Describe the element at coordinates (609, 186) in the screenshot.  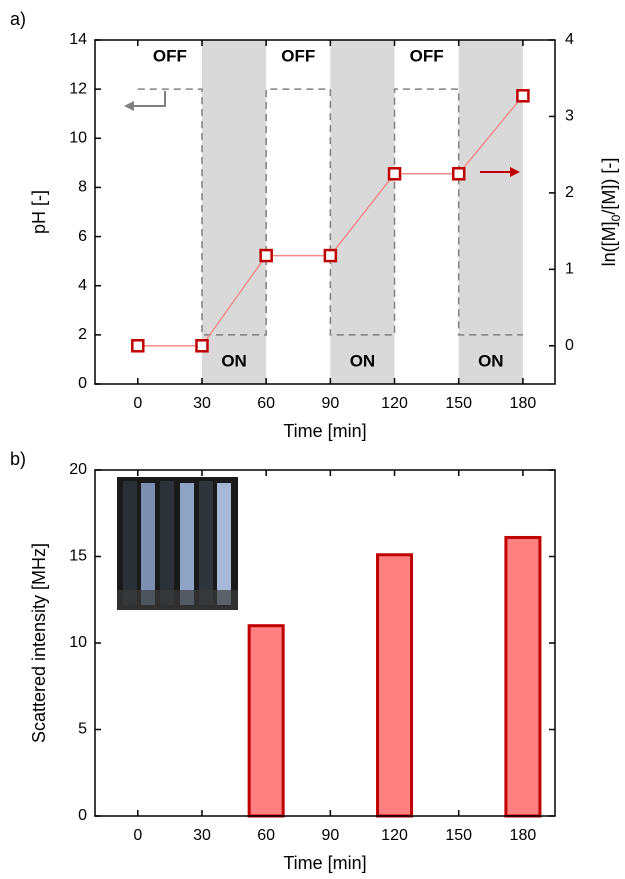
I see `y2-axis-label-part: /[M]) [-]` at that location.